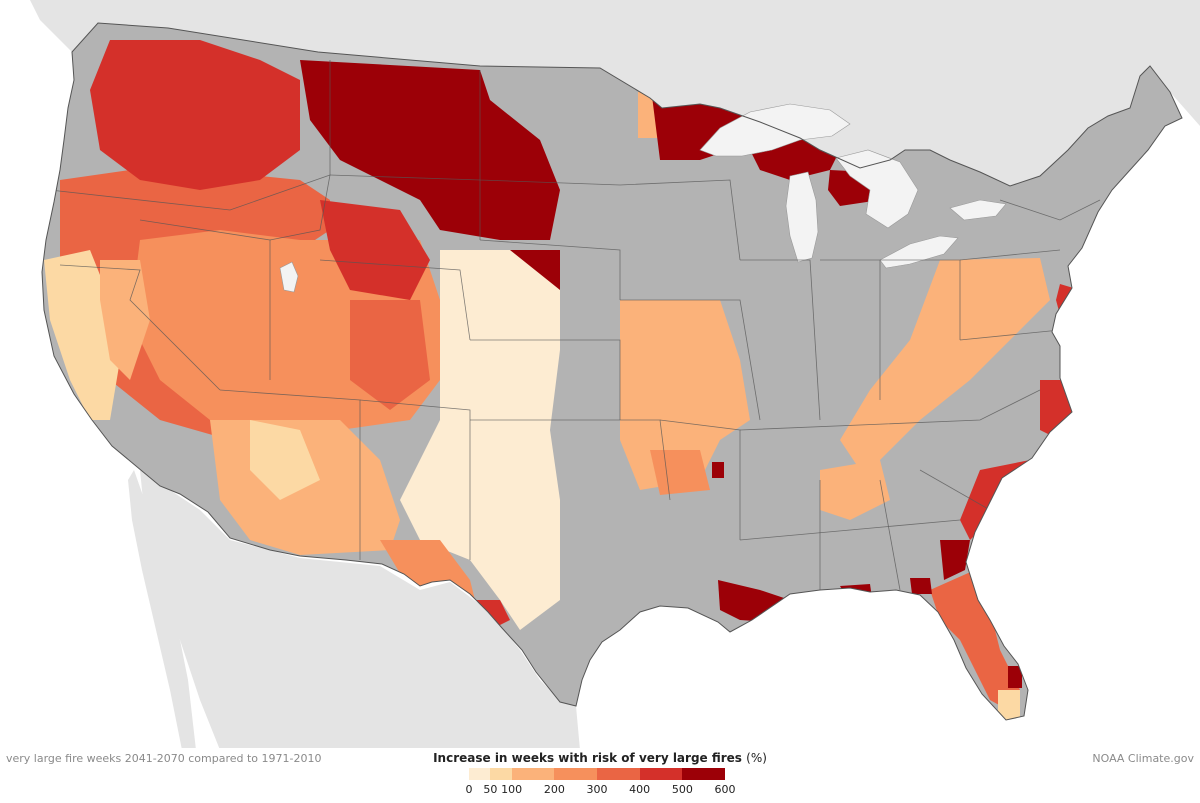  Describe the element at coordinates (289, 277) in the screenshot. I see `great-salt-lake` at that location.